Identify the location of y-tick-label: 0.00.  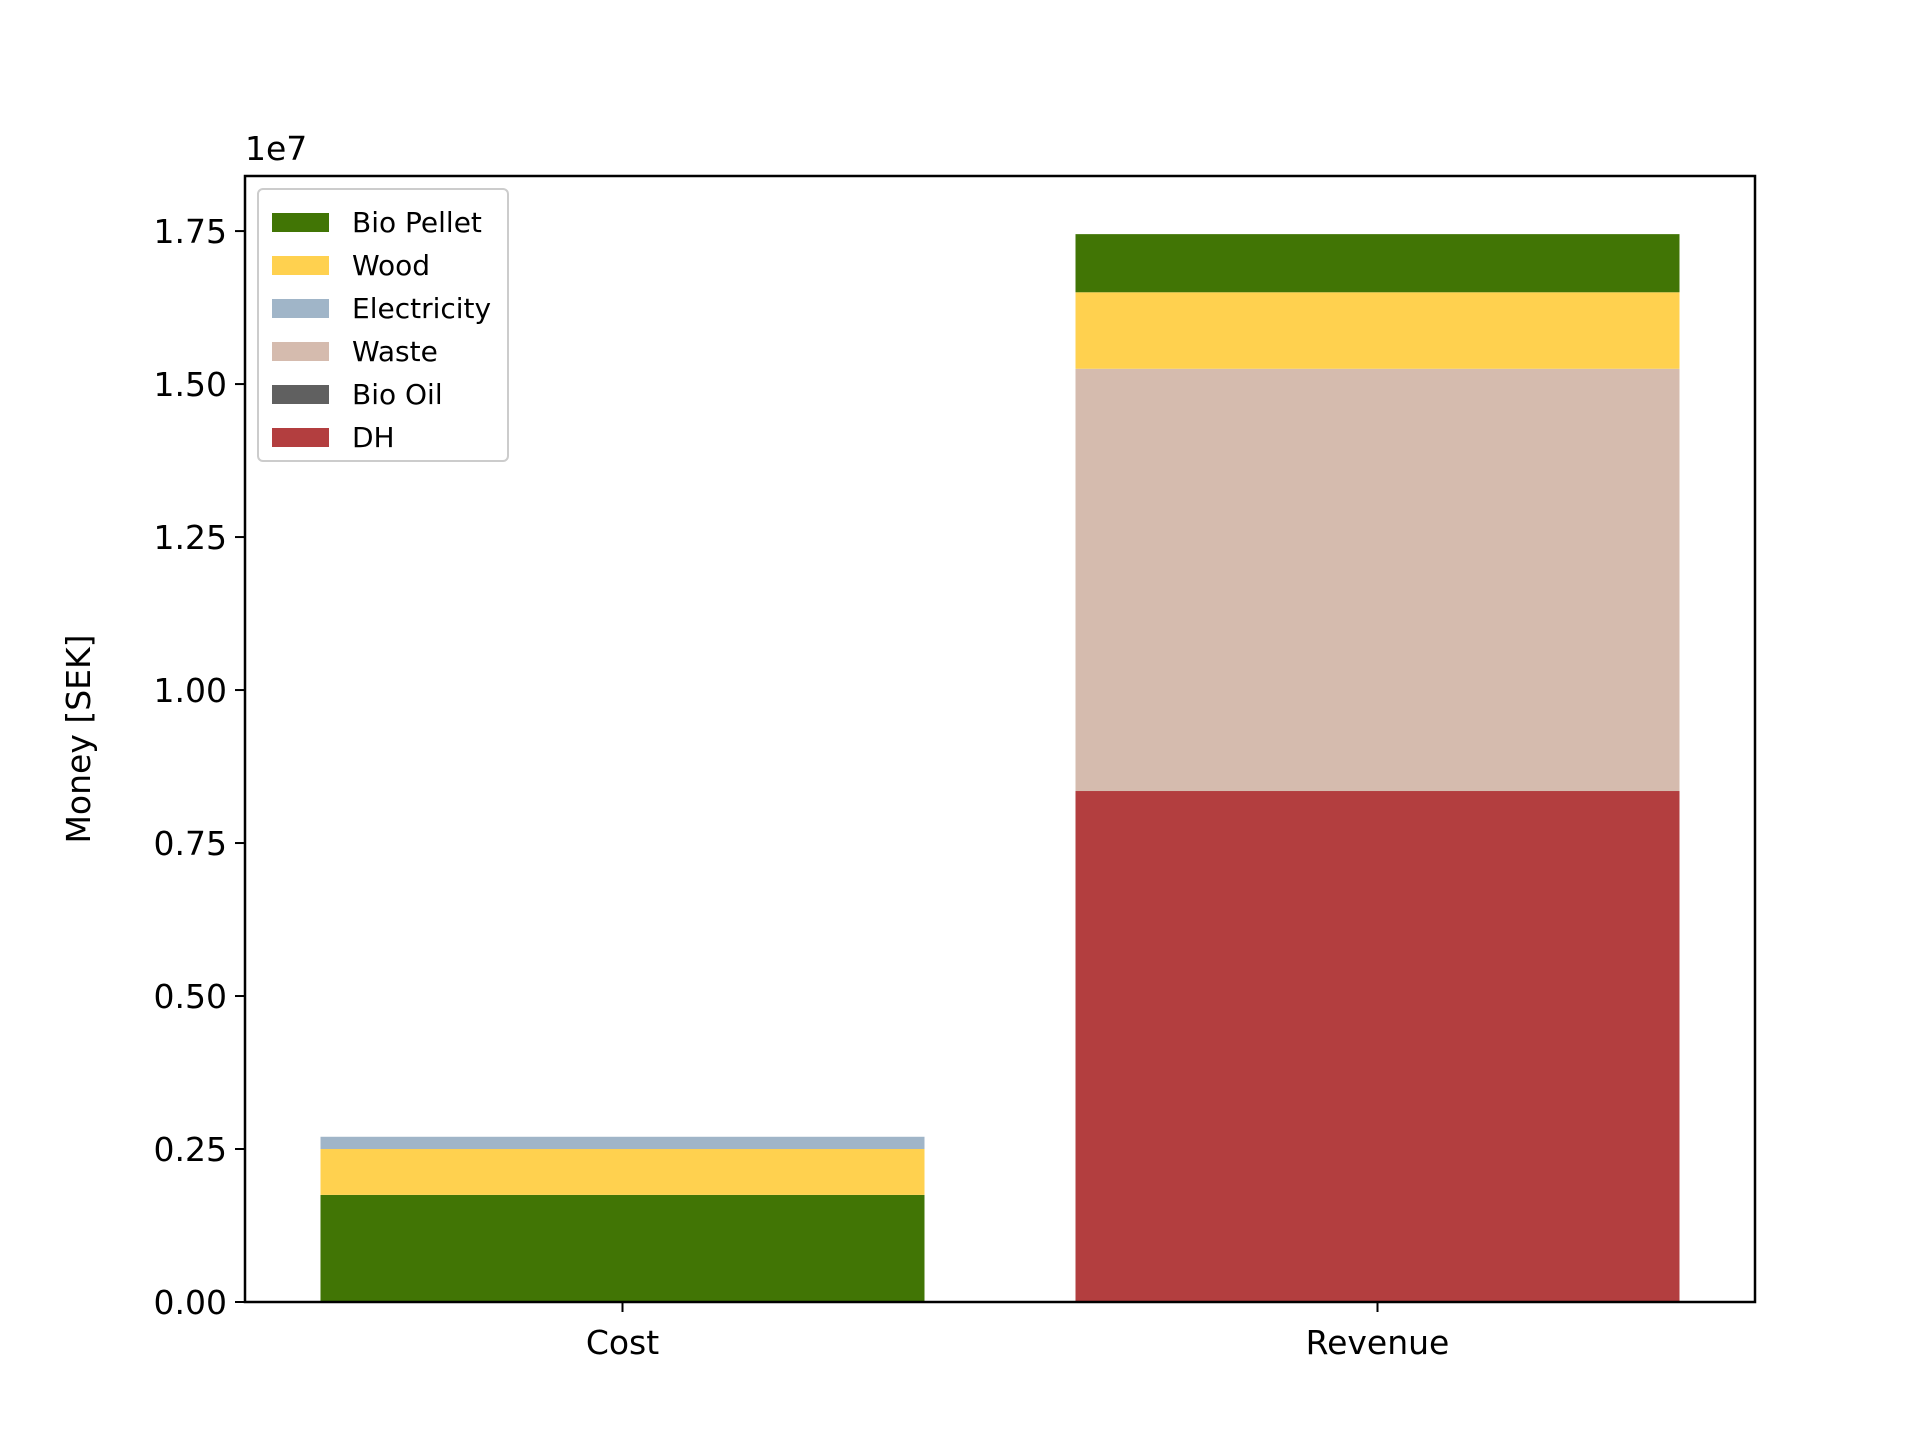
(190, 1302).